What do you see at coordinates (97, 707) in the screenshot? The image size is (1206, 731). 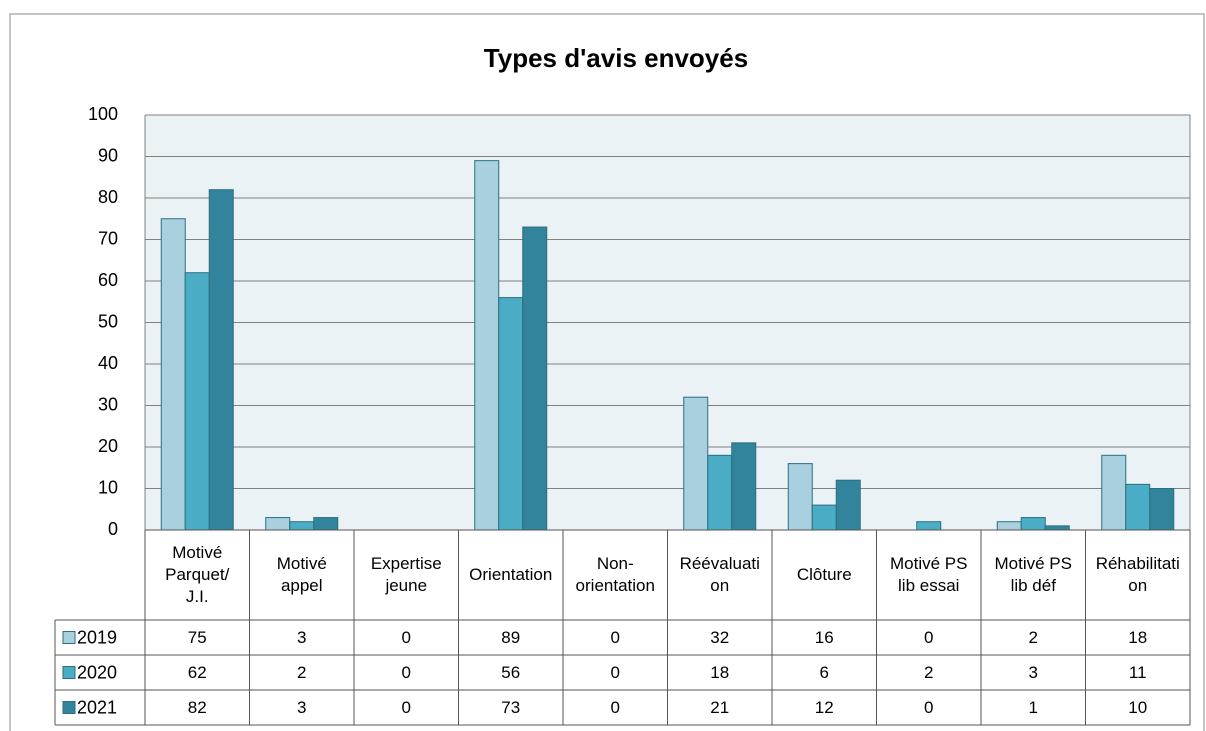 I see `legend-label: 2021` at bounding box center [97, 707].